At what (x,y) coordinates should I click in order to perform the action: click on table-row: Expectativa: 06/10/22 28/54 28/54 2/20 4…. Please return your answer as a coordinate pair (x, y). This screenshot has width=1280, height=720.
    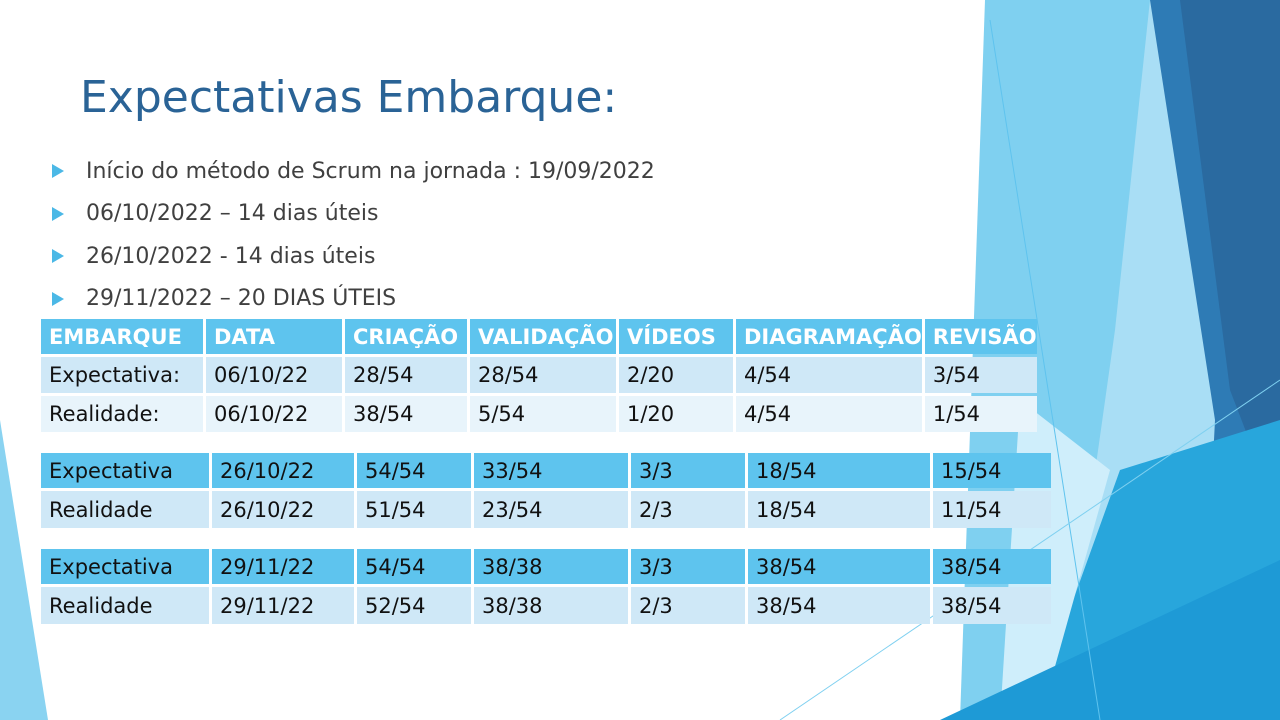
    Looking at the image, I should click on (539, 375).